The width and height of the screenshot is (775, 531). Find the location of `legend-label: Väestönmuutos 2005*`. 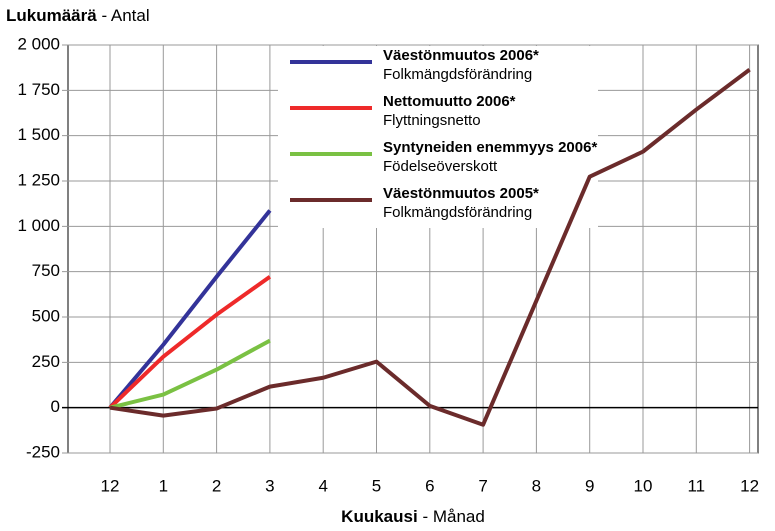

legend-label: Väestönmuutos 2005* is located at coordinates (461, 193).